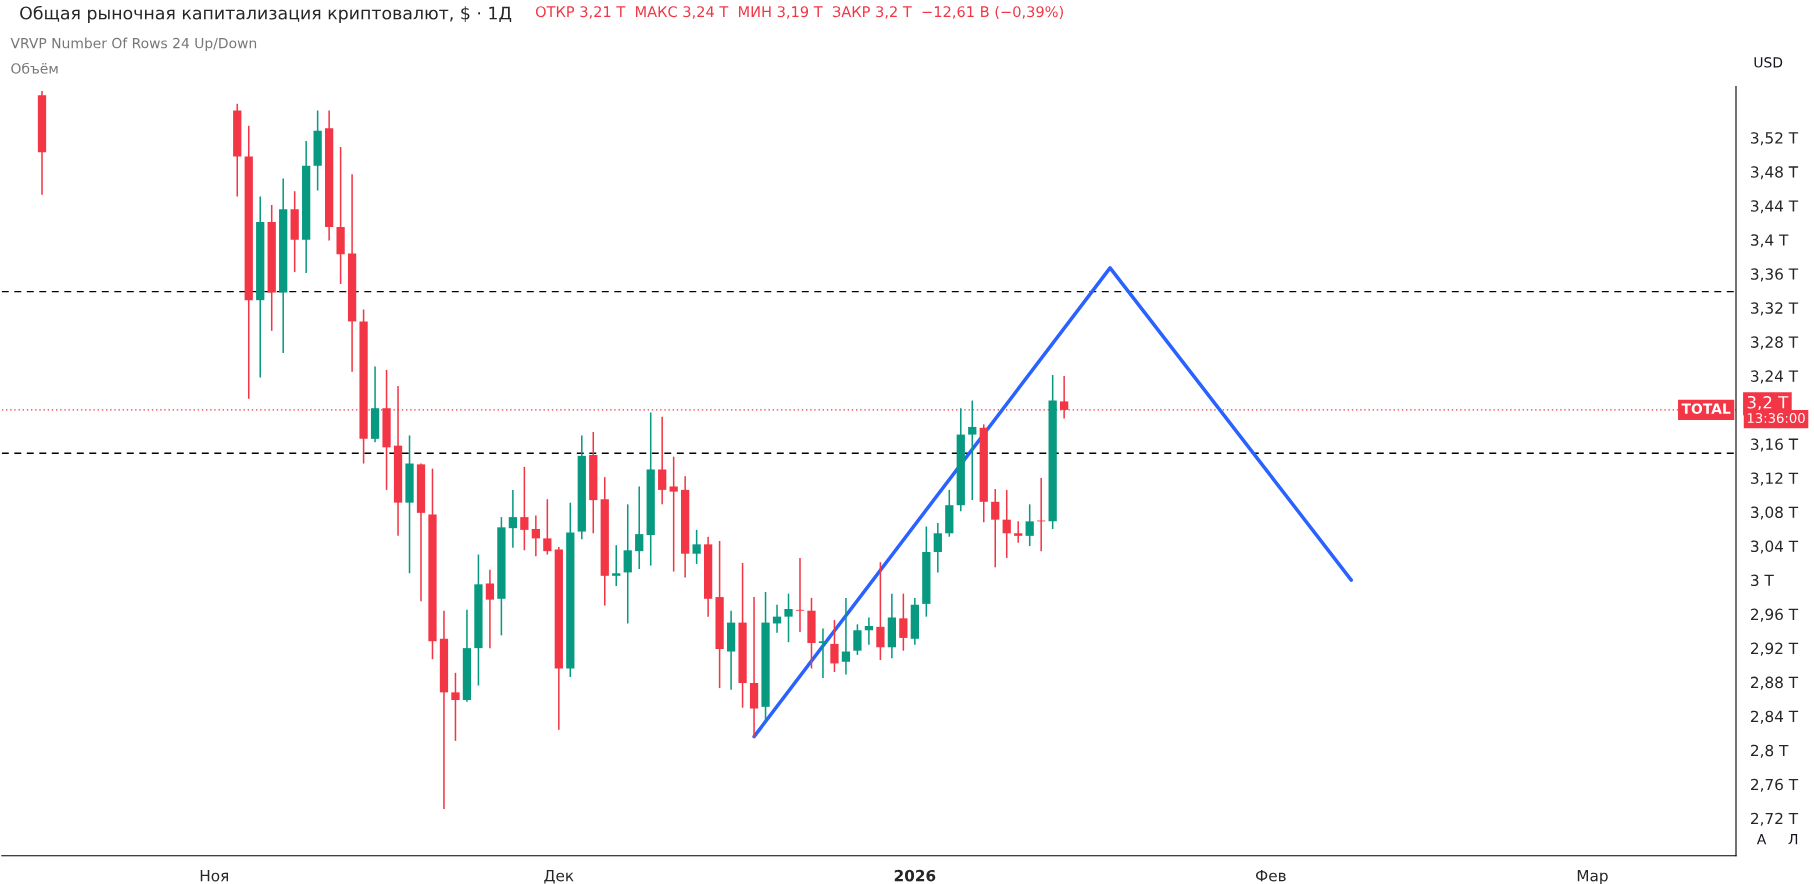 The height and width of the screenshot is (884, 1814). Describe the element at coordinates (1775, 819) in the screenshot. I see `y-tick-label: 2,72 T` at that location.